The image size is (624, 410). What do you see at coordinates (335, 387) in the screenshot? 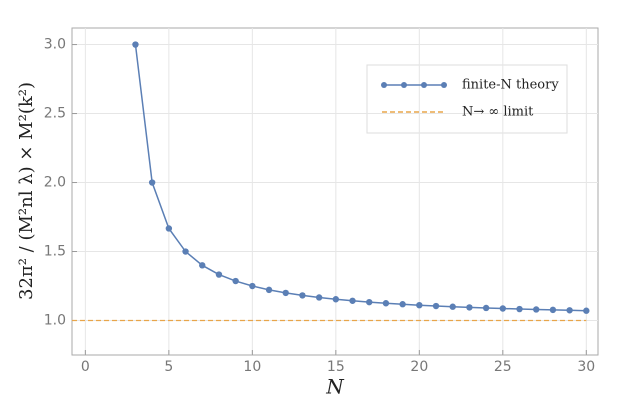
I see `x-axis-label: N` at bounding box center [335, 387].